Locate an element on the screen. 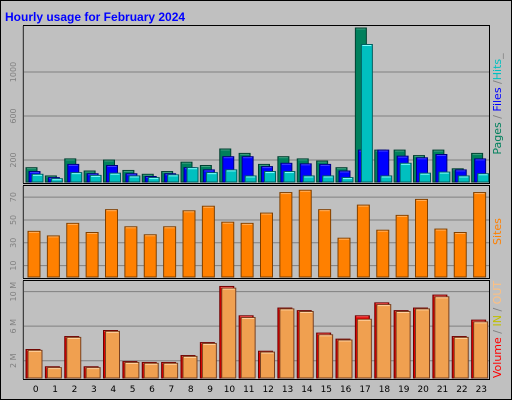 The width and height of the screenshot is (512, 404). x-tick-label: 5 is located at coordinates (133, 390).